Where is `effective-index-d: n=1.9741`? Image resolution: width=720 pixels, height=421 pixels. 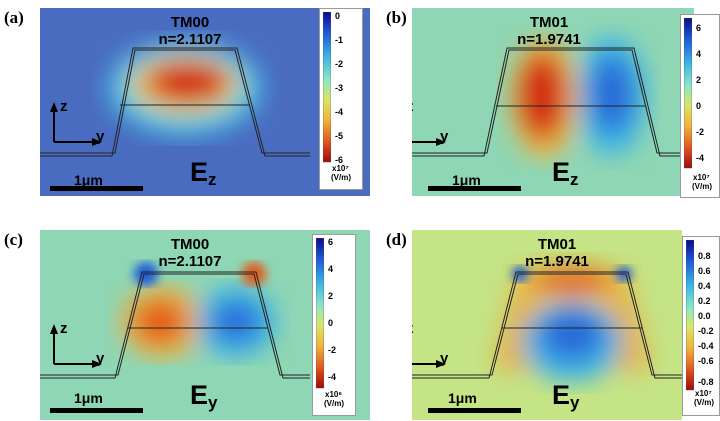
effective-index-d: n=1.9741 is located at coordinates (557, 261).